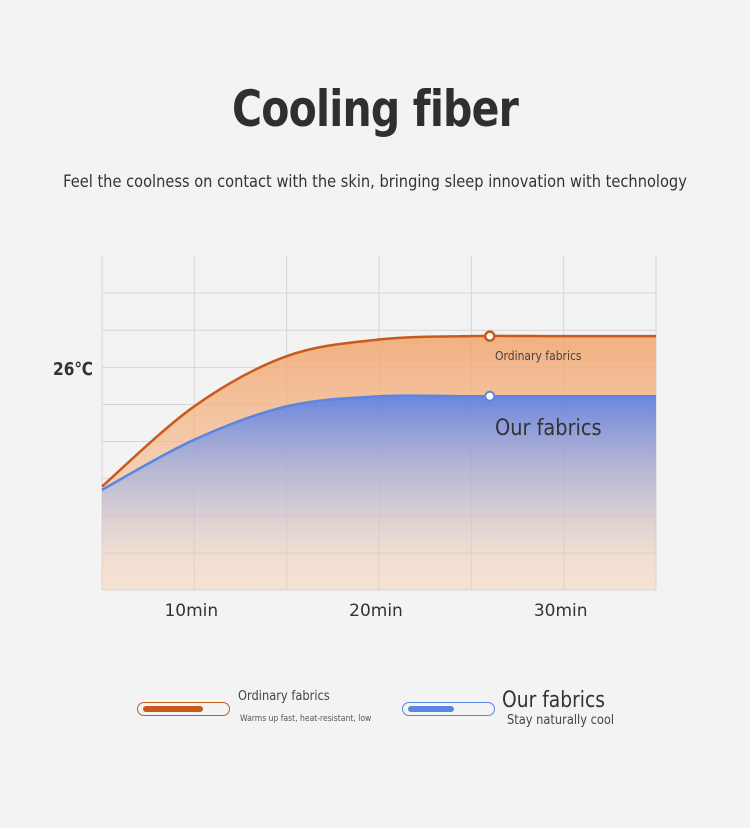  I want to click on page-title: Cooling fiber, so click(375, 109).